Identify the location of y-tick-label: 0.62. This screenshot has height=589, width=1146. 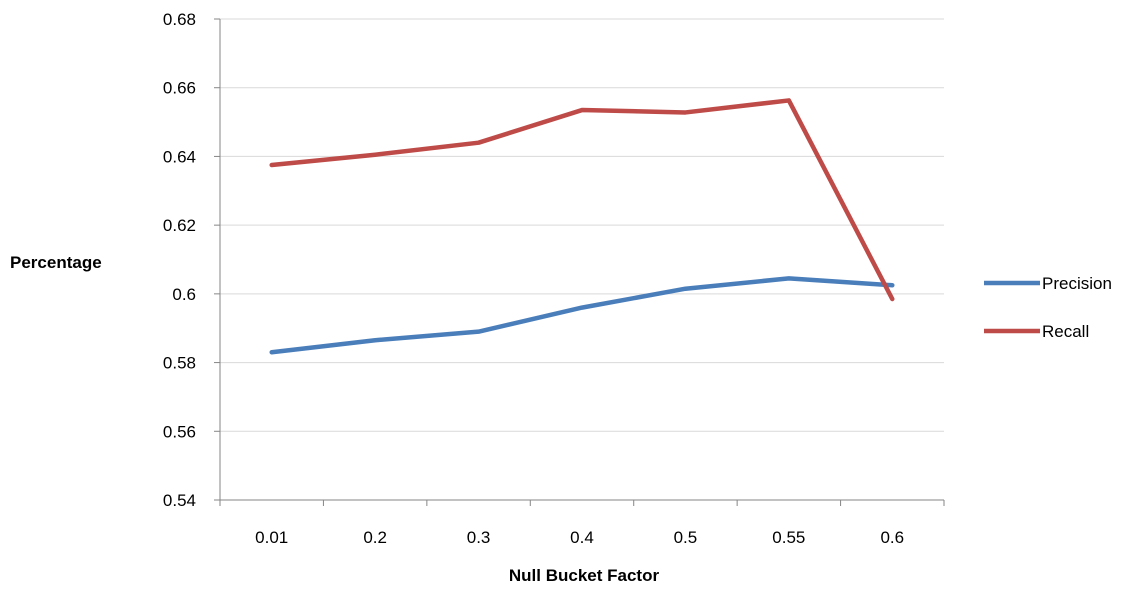
(179, 225).